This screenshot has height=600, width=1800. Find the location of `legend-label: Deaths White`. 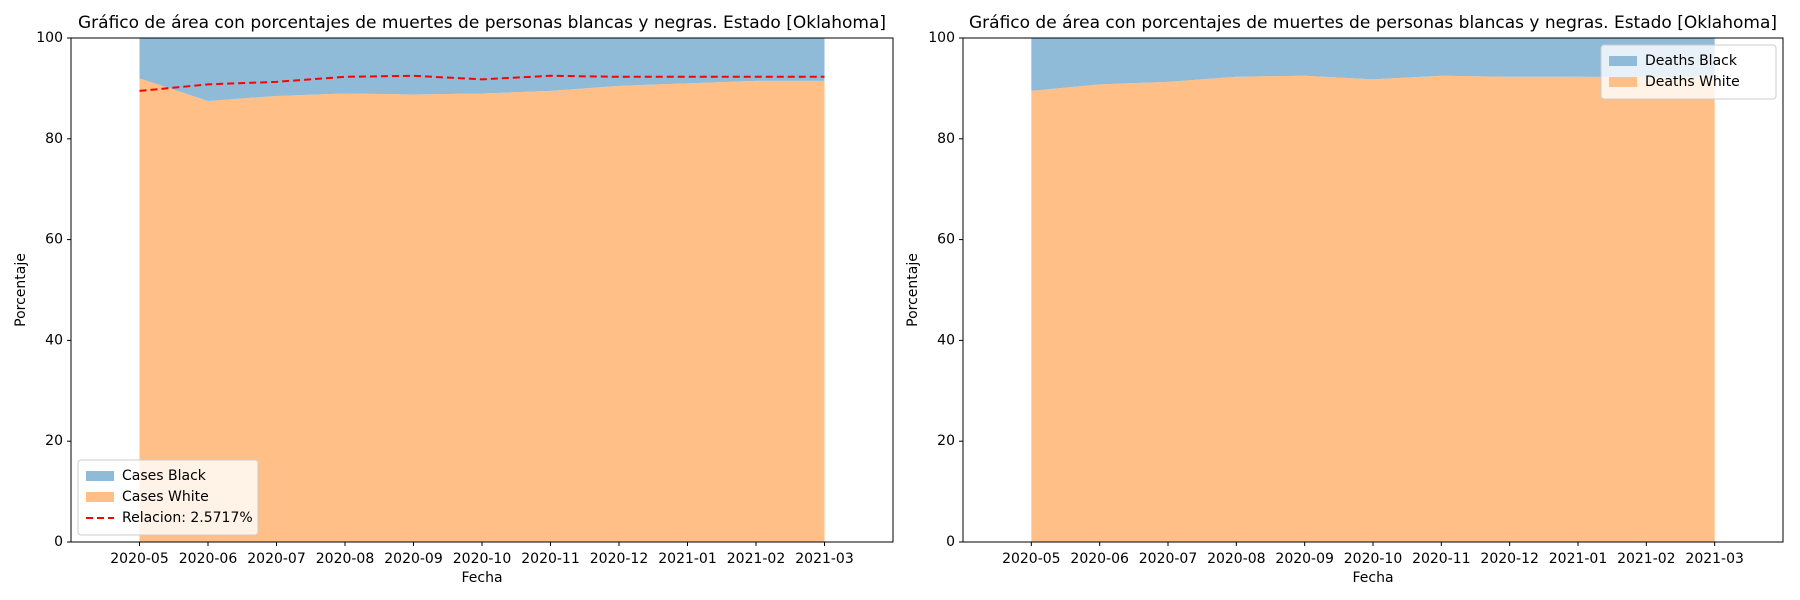

legend-label: Deaths White is located at coordinates (1692, 82).